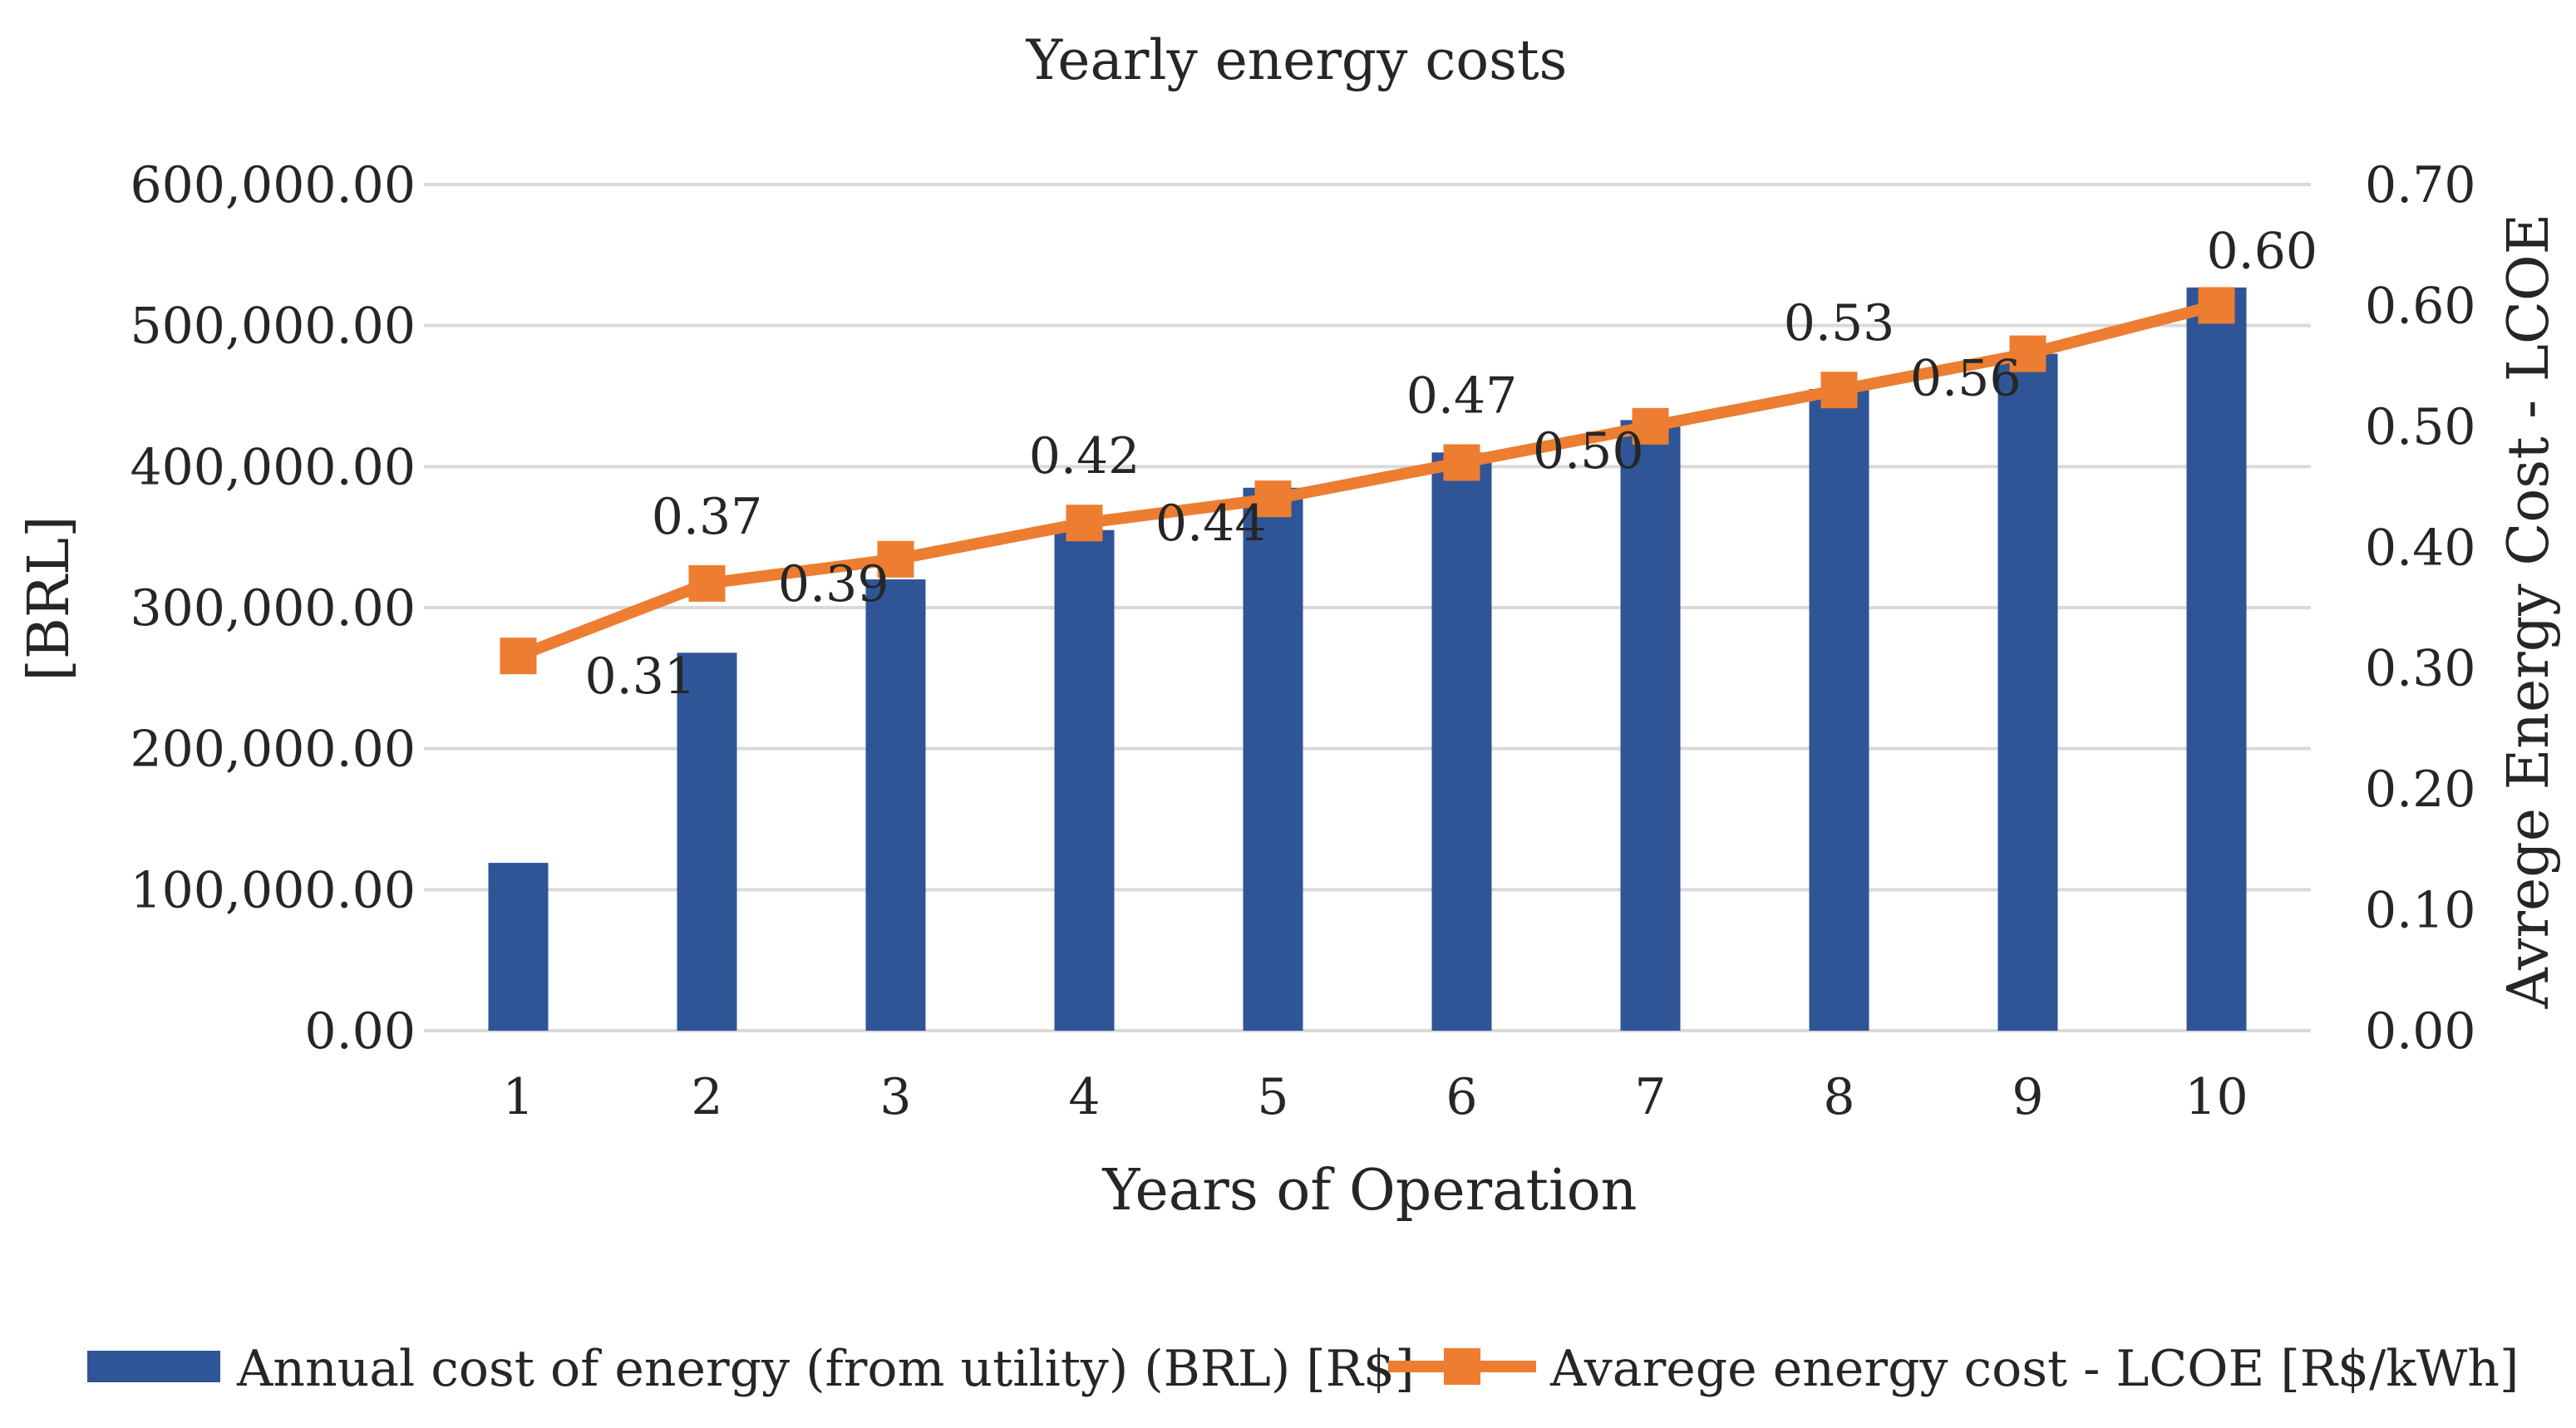 The height and width of the screenshot is (1428, 2576). What do you see at coordinates (2420, 306) in the screenshot?
I see `right-tick-label: 0.60` at bounding box center [2420, 306].